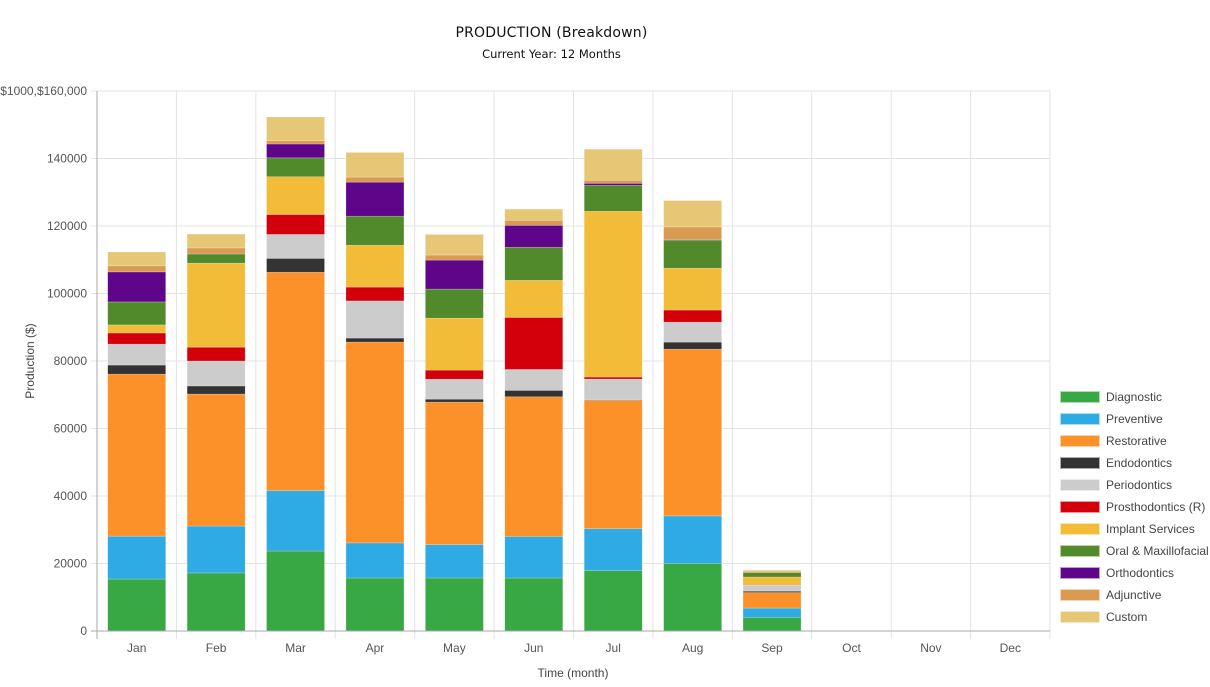 Image resolution: width=1210 pixels, height=687 pixels. I want to click on legend-item: Prosthodontics (R), so click(1134, 507).